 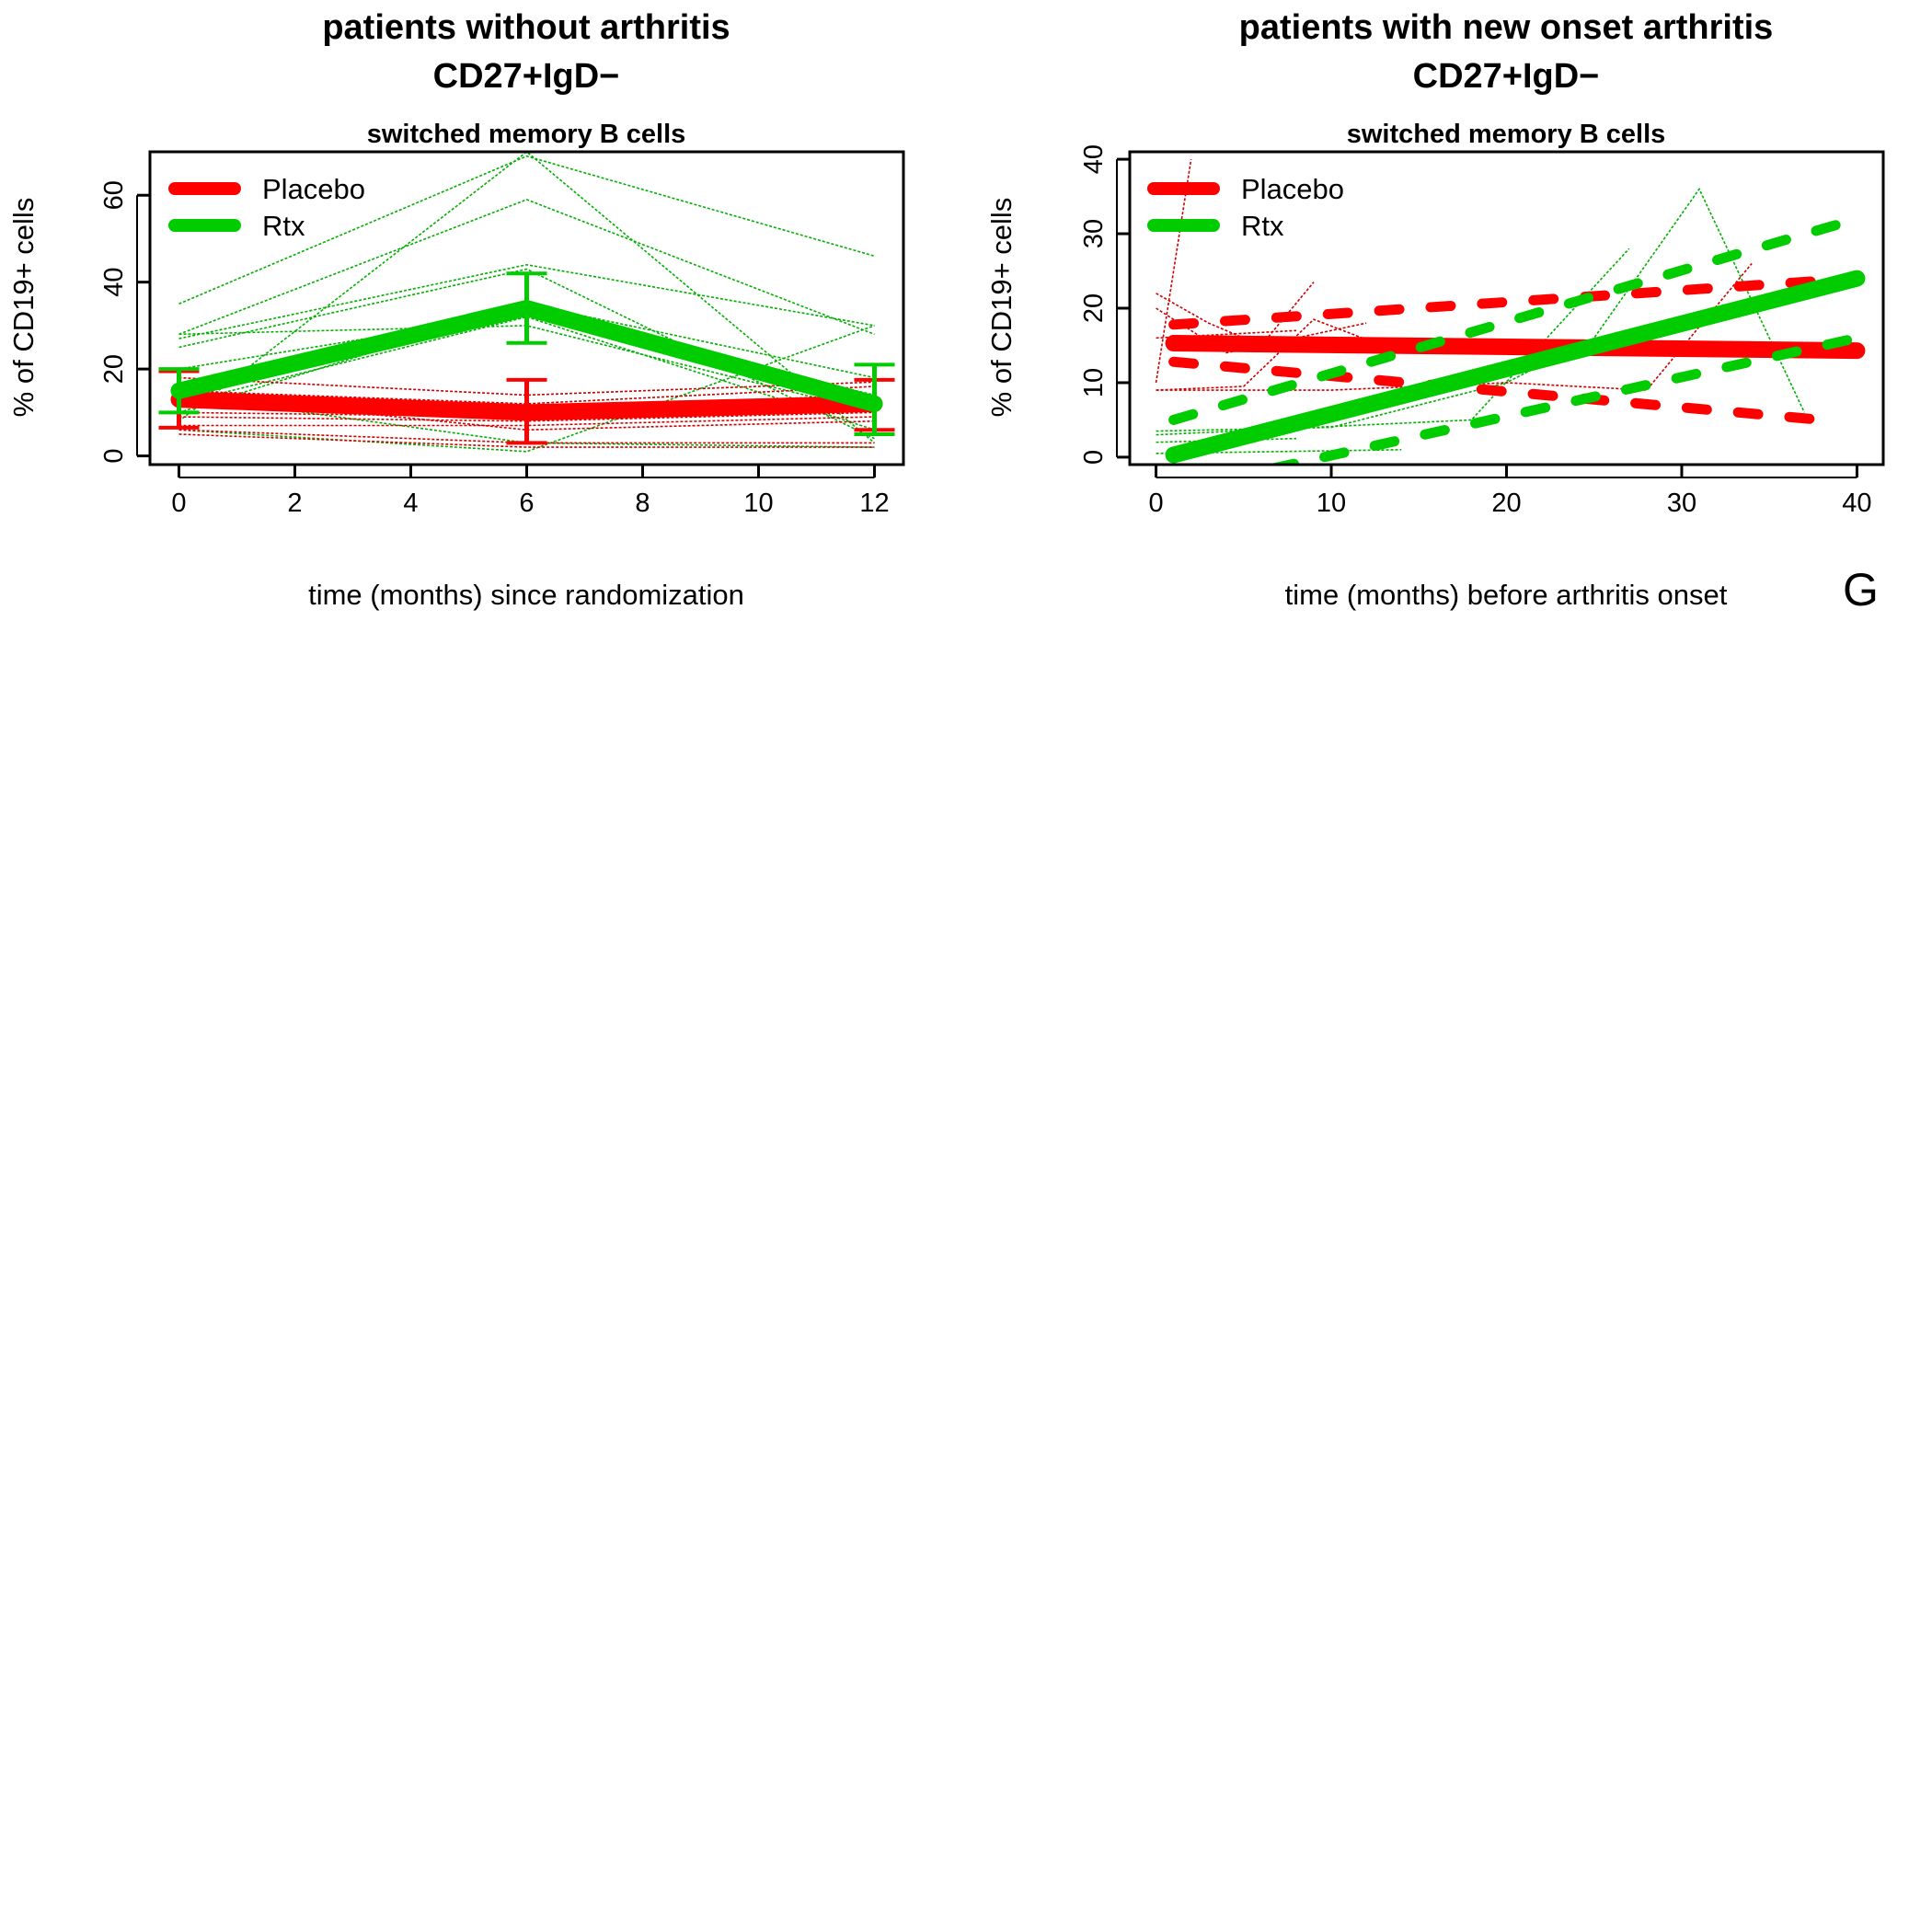 What do you see at coordinates (1094, 382) in the screenshot?
I see `y-tick-label: 10` at bounding box center [1094, 382].